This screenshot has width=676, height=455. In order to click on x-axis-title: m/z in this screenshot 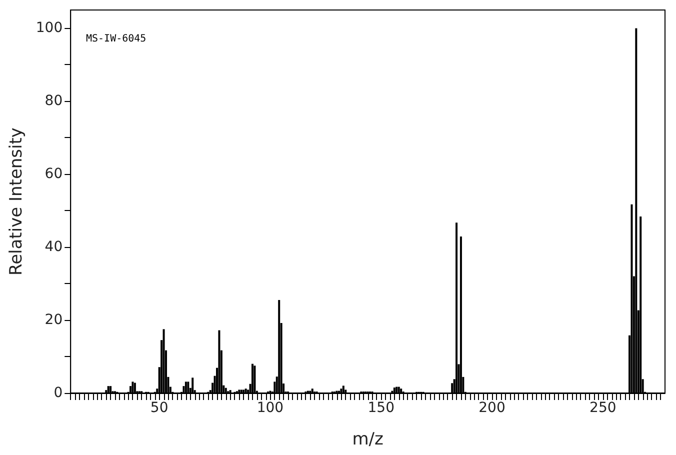, I will do `click(368, 440)`.